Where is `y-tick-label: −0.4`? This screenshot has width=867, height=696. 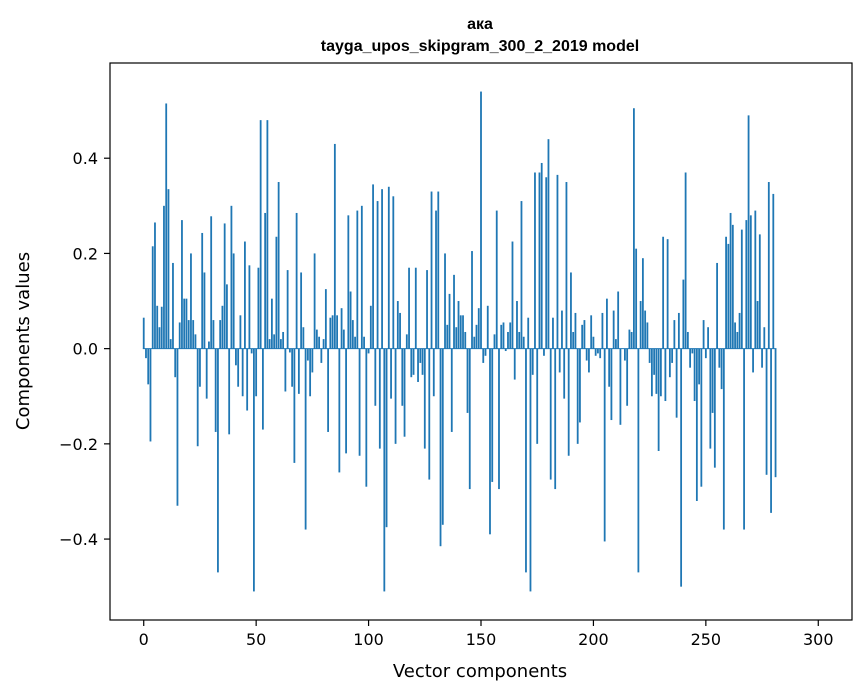 y-tick-label: −0.4 is located at coordinates (78, 539).